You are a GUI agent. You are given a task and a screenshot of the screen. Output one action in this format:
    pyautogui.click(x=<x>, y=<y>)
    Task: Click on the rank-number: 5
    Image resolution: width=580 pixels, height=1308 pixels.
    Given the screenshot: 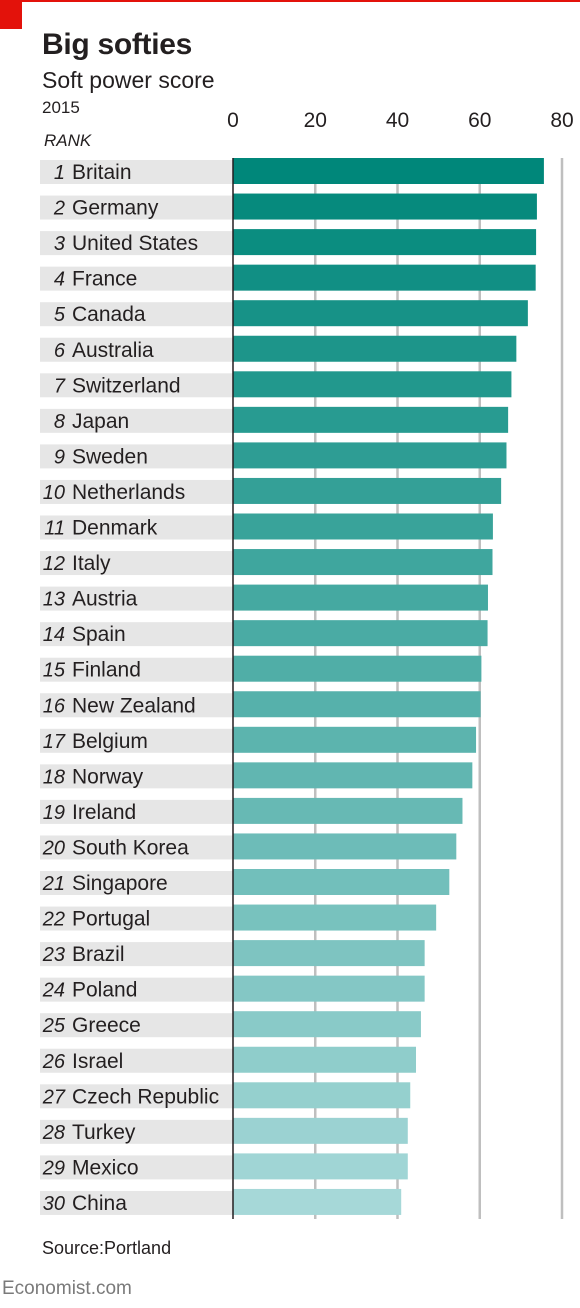 What is the action you would take?
    pyautogui.click(x=60, y=315)
    